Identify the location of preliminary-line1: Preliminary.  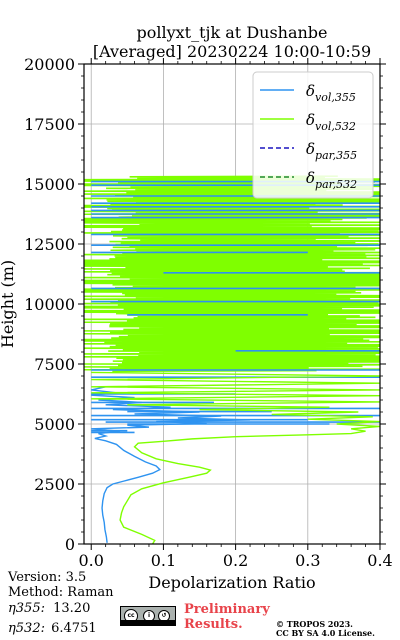
(227, 609).